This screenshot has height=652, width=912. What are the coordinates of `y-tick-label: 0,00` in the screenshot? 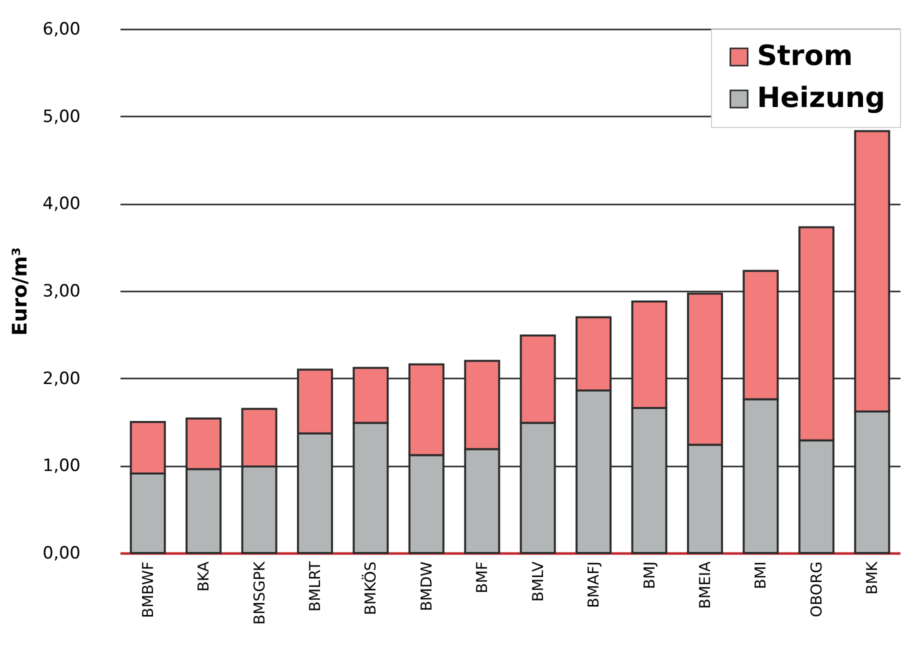 It's located at (61, 554).